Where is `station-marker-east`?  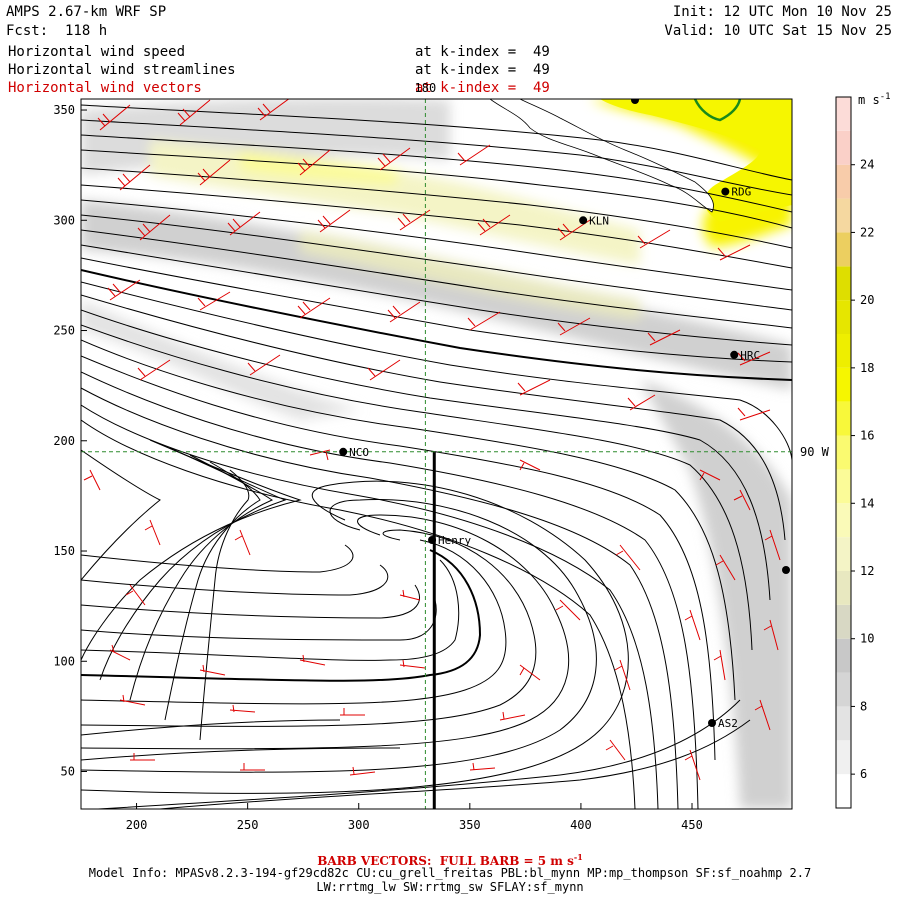
station-marker-east is located at coordinates (786, 570).